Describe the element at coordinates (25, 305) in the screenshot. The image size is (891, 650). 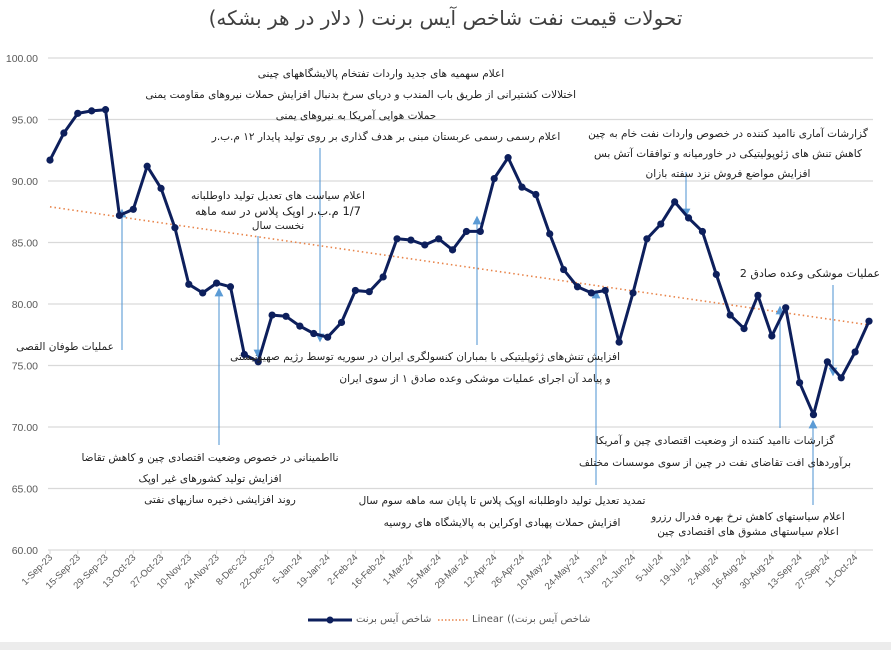
I see `y-tick-label: 80.00` at that location.